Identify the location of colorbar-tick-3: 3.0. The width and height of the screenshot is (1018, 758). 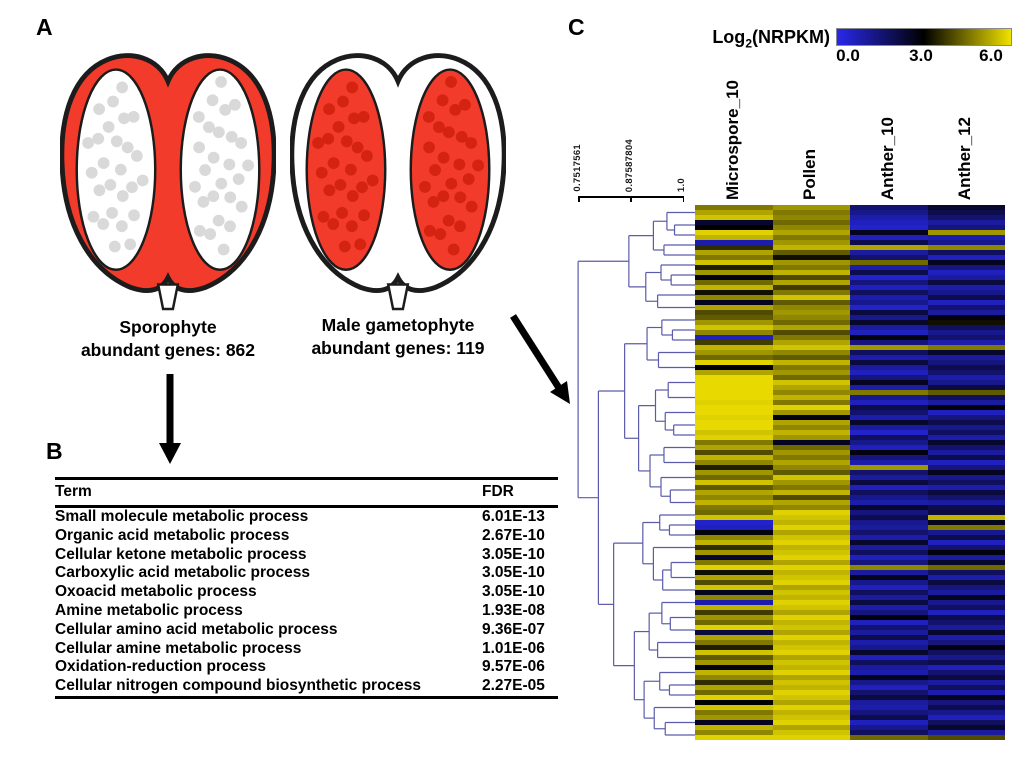
(921, 55).